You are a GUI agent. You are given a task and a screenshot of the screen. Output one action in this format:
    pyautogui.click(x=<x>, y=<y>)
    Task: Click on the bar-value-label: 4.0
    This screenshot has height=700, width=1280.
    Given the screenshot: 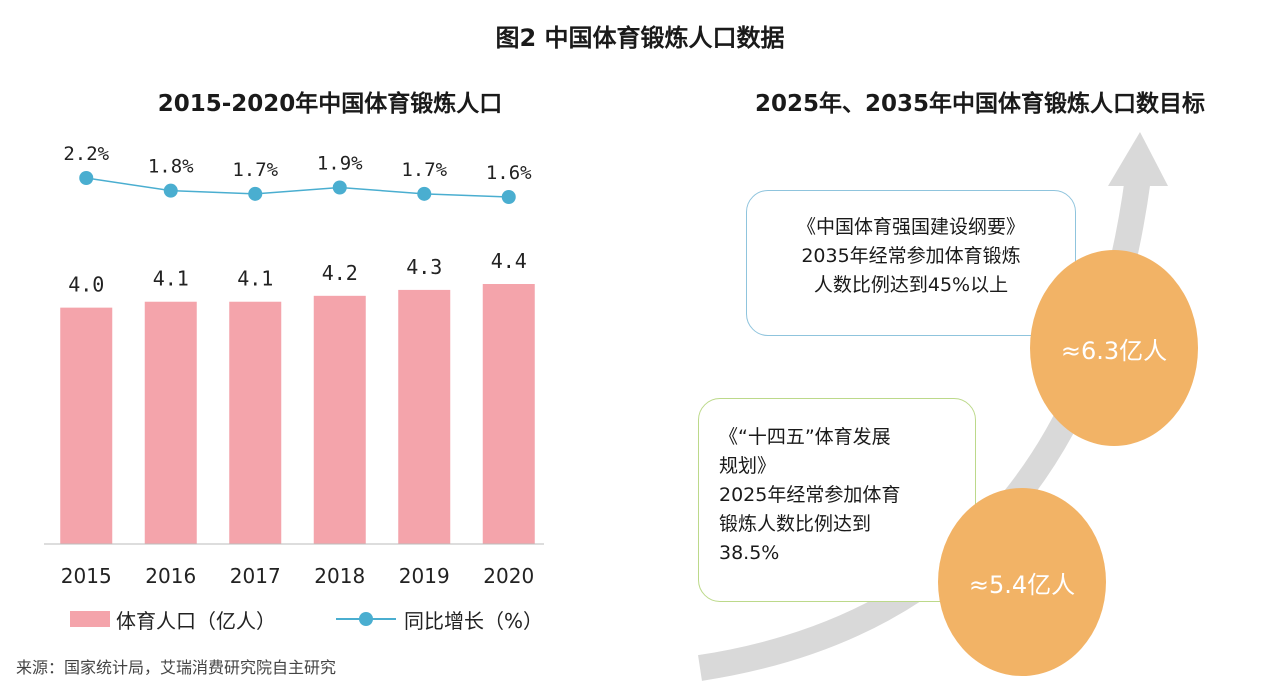 What is the action you would take?
    pyautogui.click(x=86, y=285)
    